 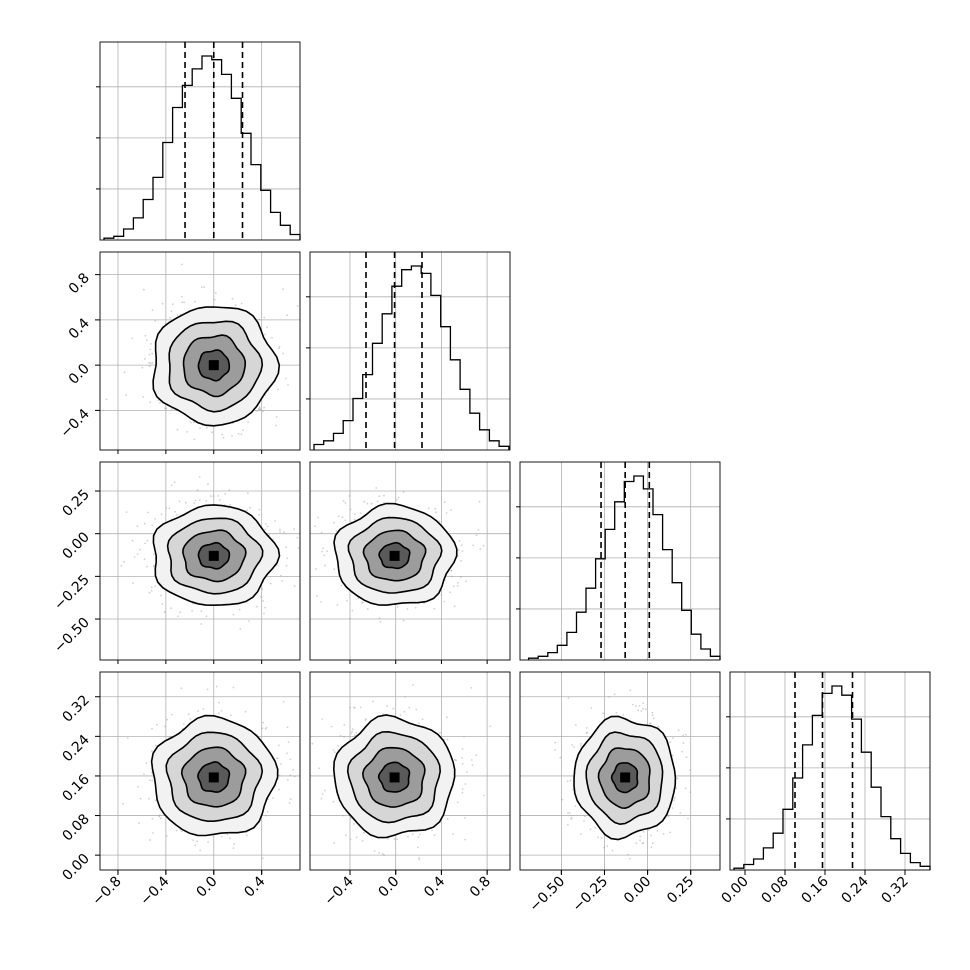 I want to click on y-tick-label: −0.25, so click(x=72, y=593).